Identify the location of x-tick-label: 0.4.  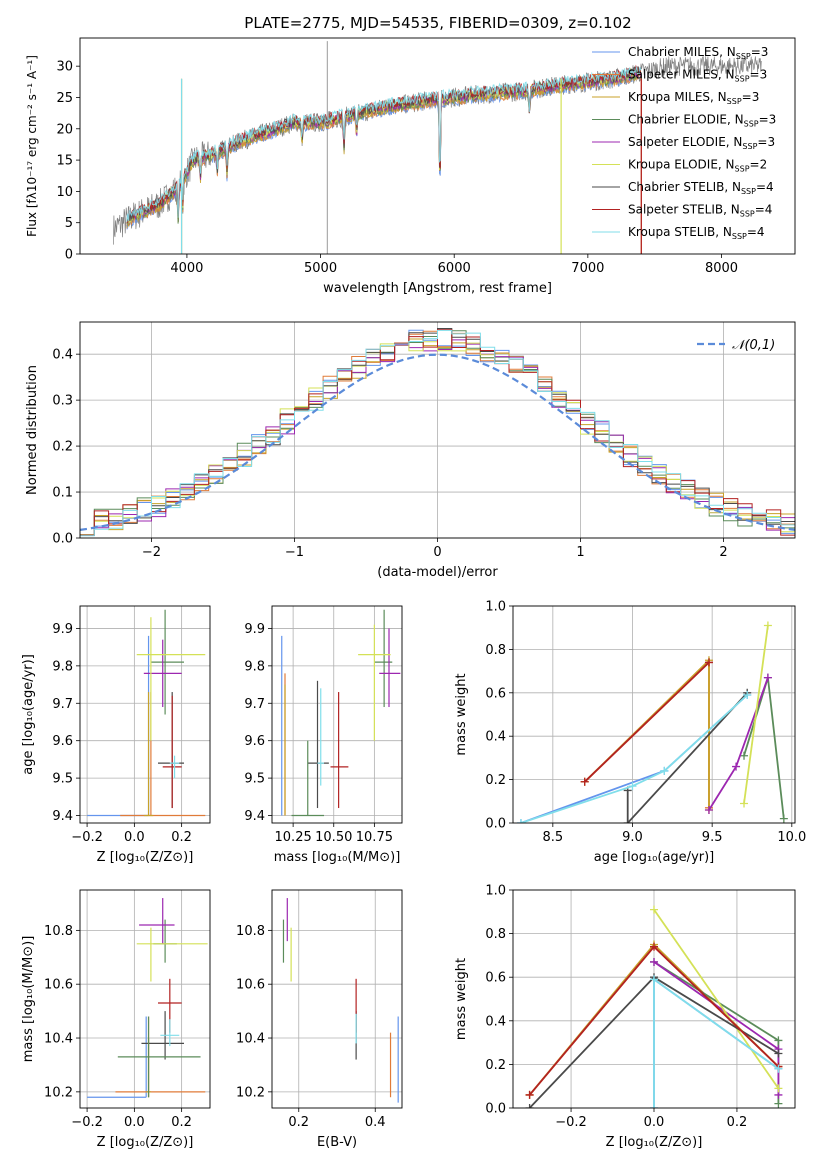
(375, 1122).